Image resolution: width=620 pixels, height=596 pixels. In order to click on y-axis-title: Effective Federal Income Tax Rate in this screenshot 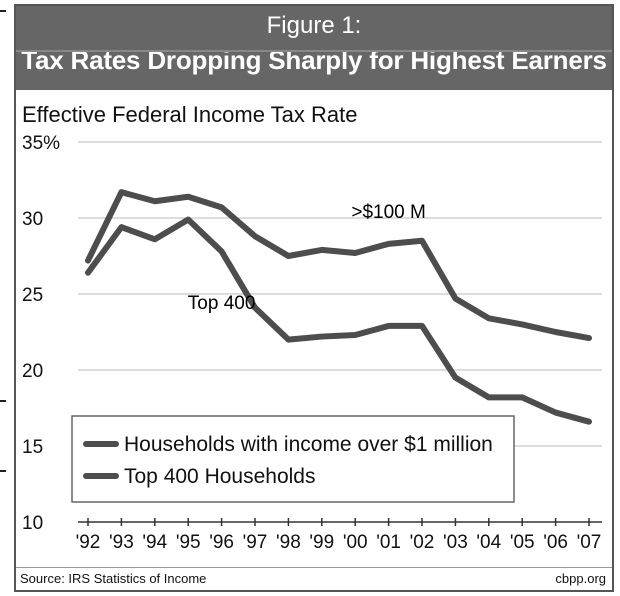, I will do `click(189, 114)`.